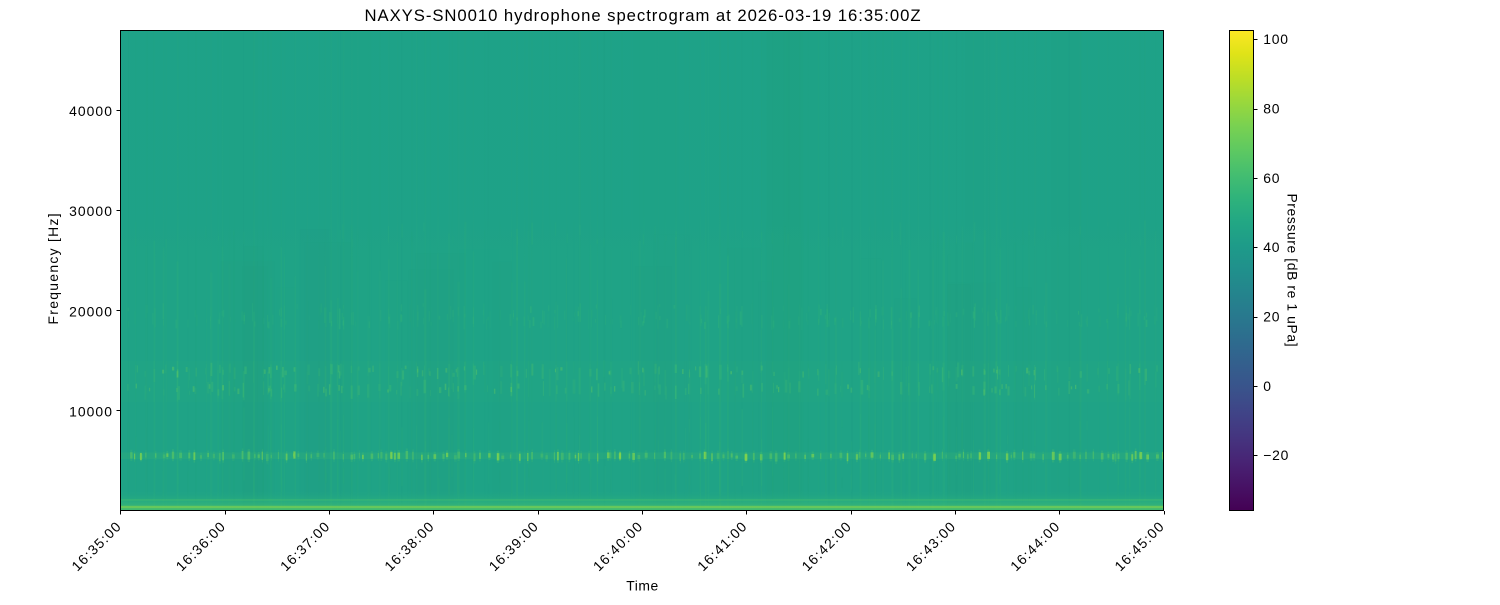  I want to click on svg-text: Time, so click(642, 586).